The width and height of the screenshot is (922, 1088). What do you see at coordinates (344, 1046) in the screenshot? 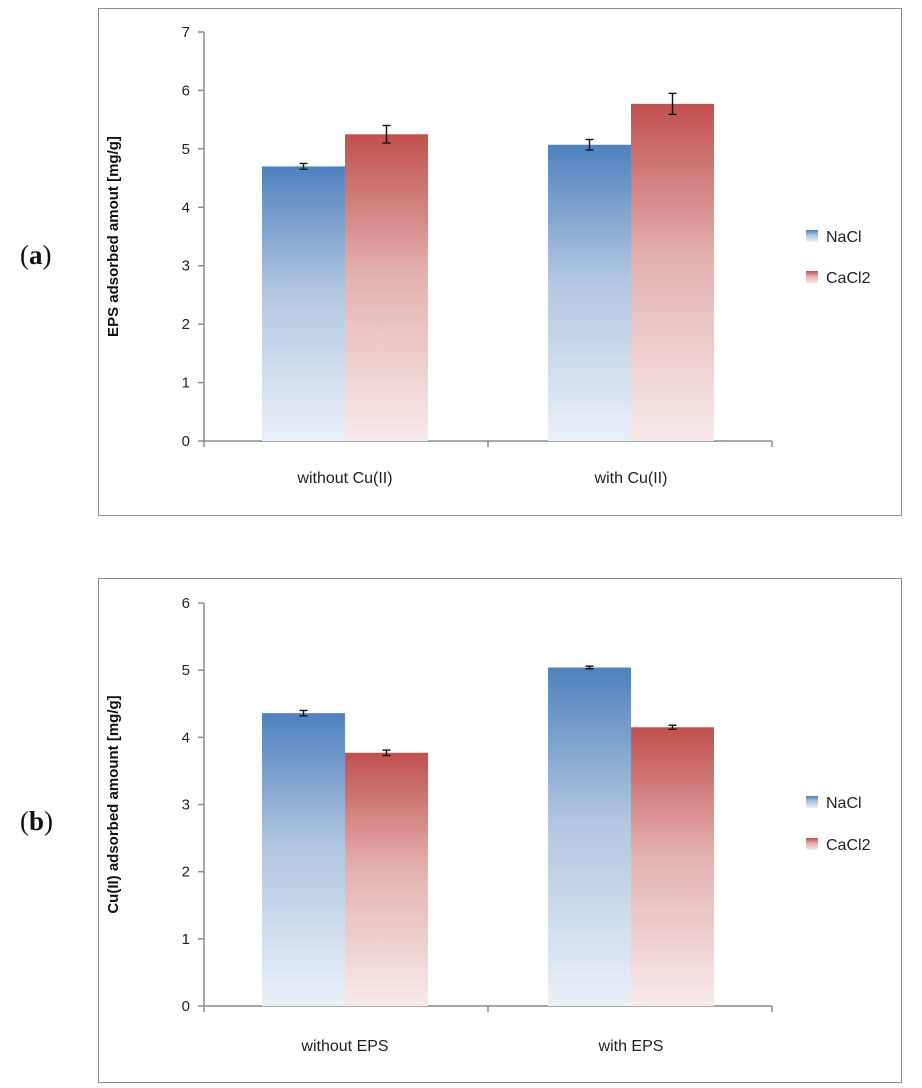
I see `category-label: without EPS` at bounding box center [344, 1046].